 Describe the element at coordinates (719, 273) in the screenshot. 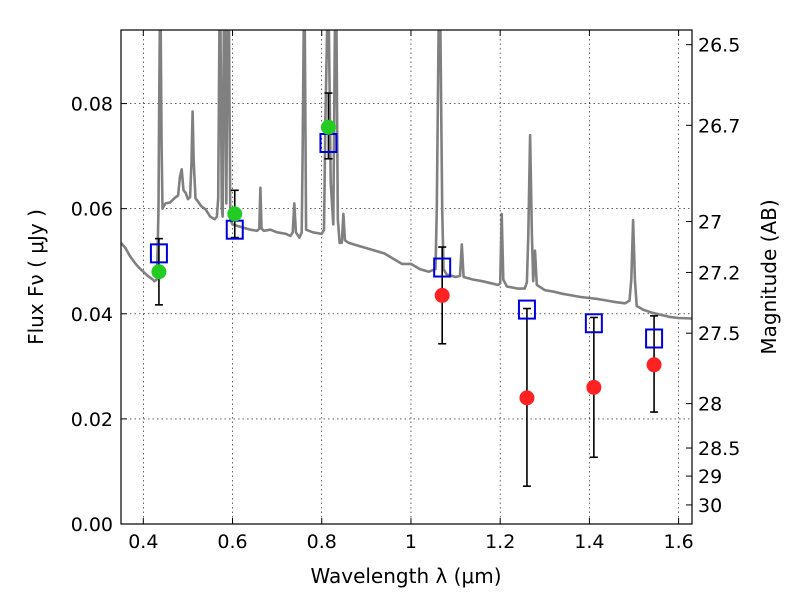

I see `y2-tick-label: 27.2` at that location.